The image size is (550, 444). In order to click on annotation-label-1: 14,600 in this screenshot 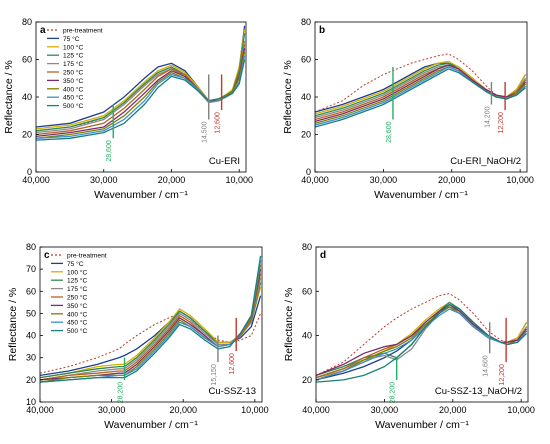, I will do `click(486, 366)`.